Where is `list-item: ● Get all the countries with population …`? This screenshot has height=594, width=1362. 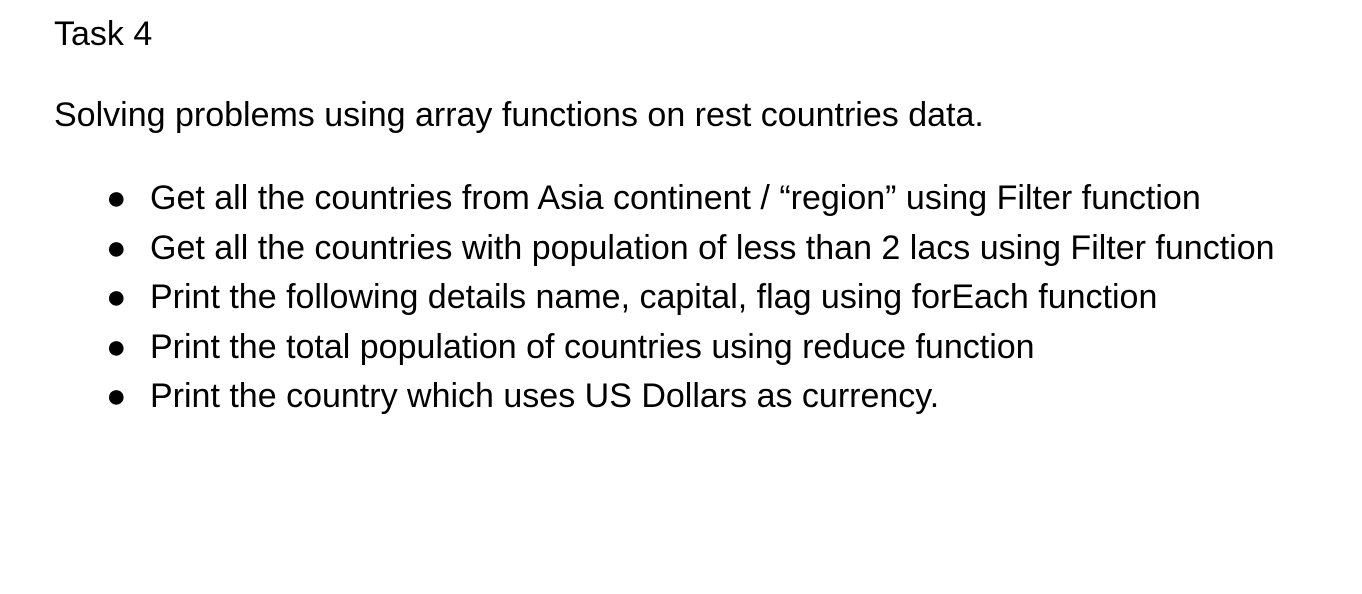 list-item: ● Get all the countries with population … is located at coordinates (667, 249).